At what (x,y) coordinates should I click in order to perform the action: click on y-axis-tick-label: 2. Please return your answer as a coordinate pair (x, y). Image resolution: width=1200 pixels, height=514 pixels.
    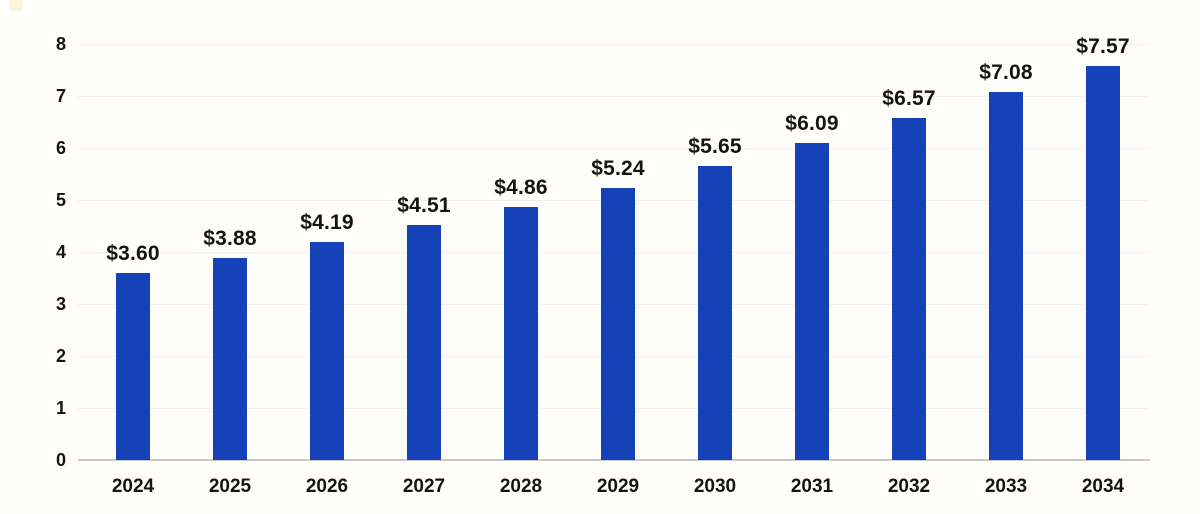
    Looking at the image, I should click on (60, 356).